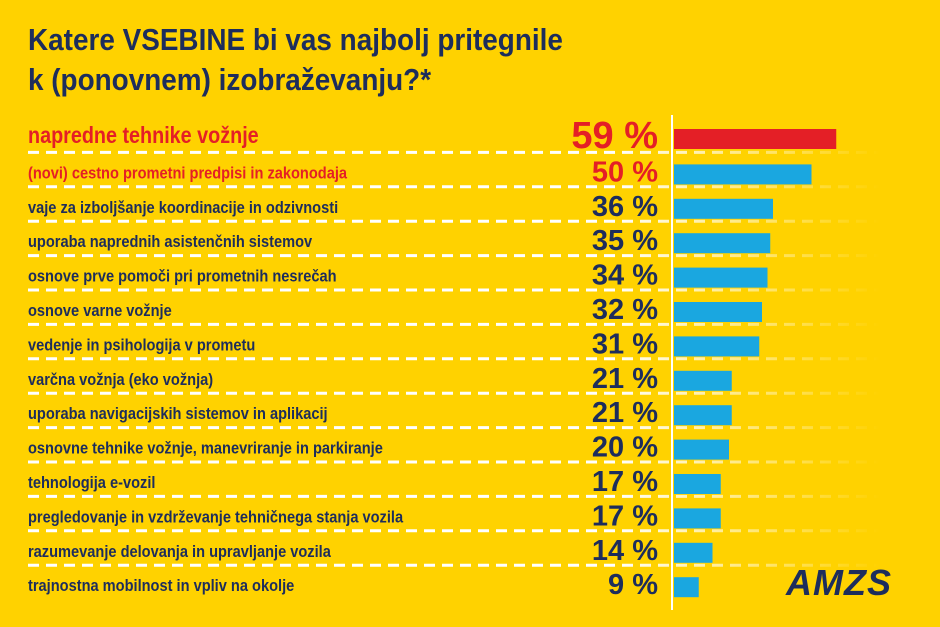  I want to click on value-label: 50 %, so click(625, 172).